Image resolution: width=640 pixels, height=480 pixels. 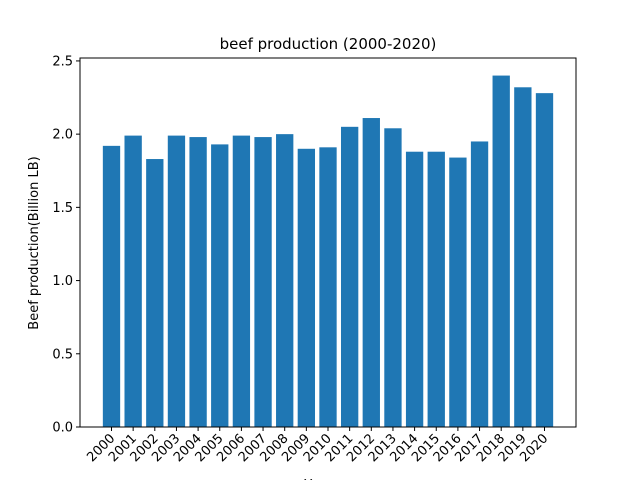 I want to click on chart-title: beef production (2000-2020), so click(x=328, y=44).